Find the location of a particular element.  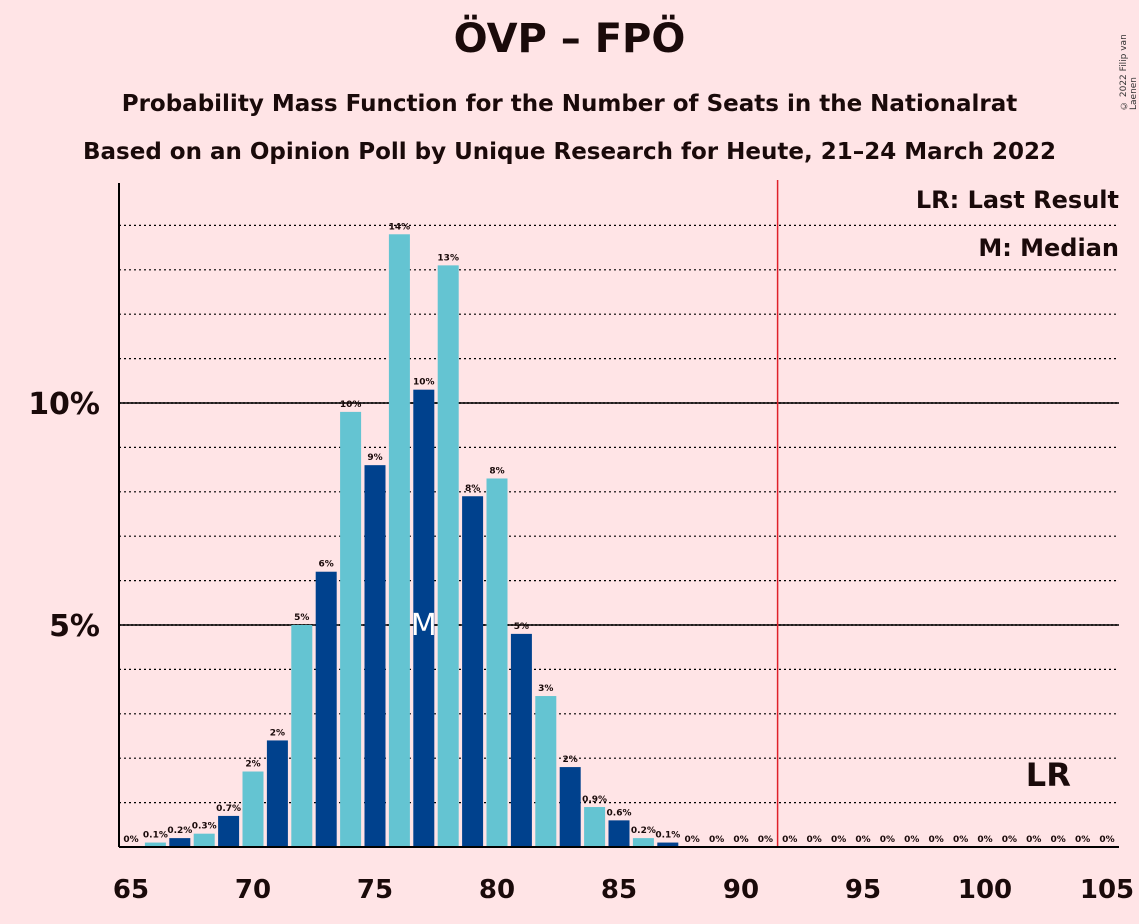

bar-label-seat-76: 14% is located at coordinates (400, 227).